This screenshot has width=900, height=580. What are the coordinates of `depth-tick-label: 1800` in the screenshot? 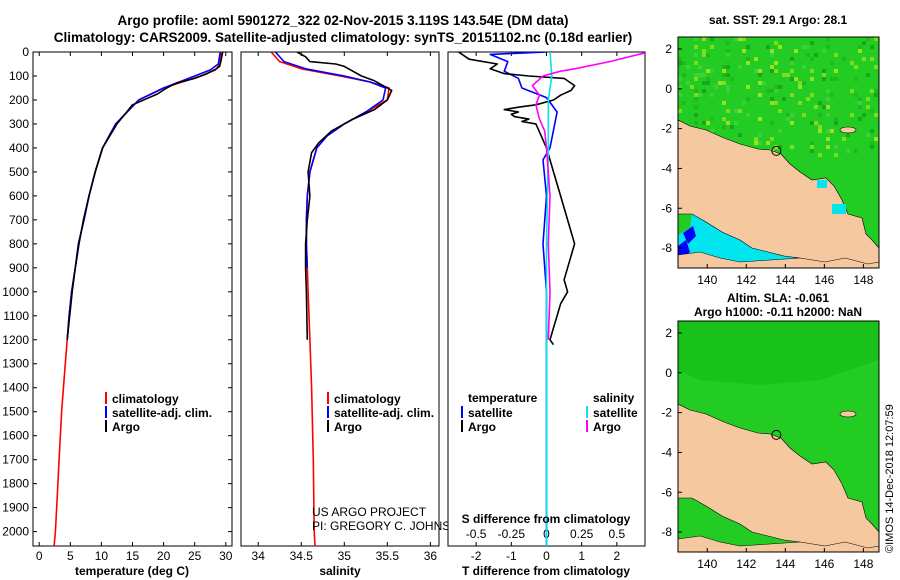 It's located at (15, 484).